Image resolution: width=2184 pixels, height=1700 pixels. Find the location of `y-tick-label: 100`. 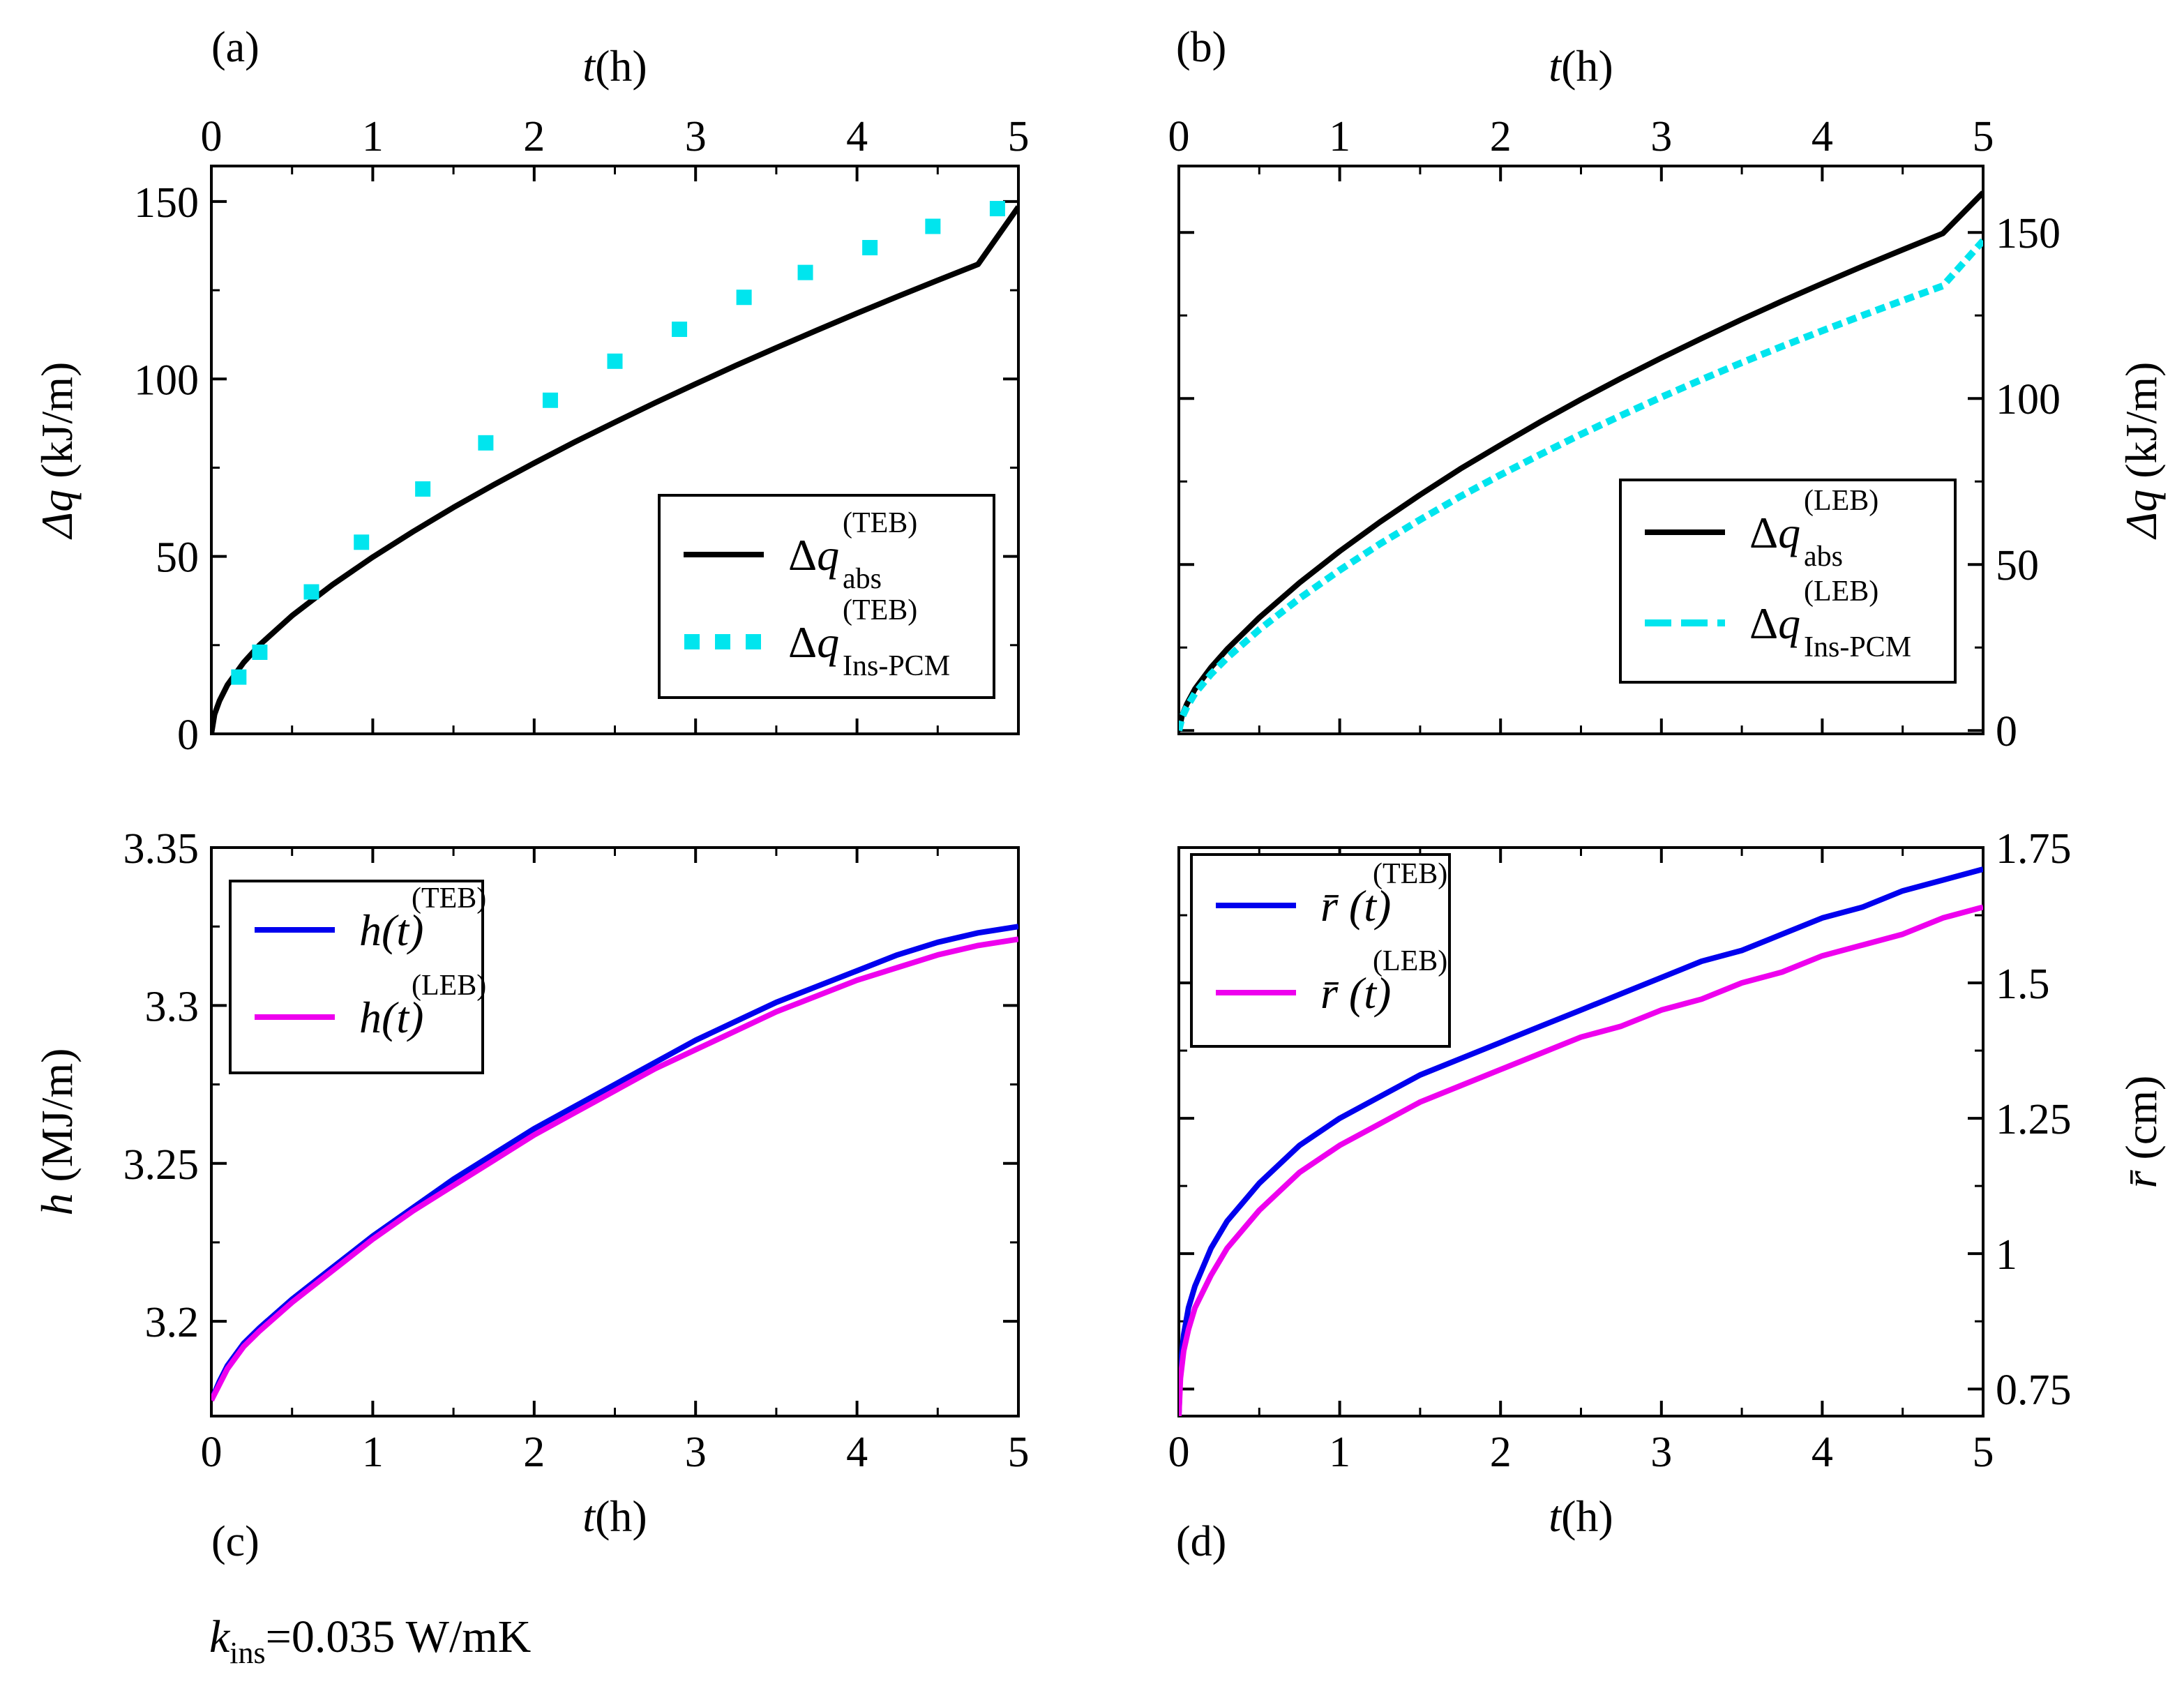

y-tick-label: 100 is located at coordinates (2028, 399).